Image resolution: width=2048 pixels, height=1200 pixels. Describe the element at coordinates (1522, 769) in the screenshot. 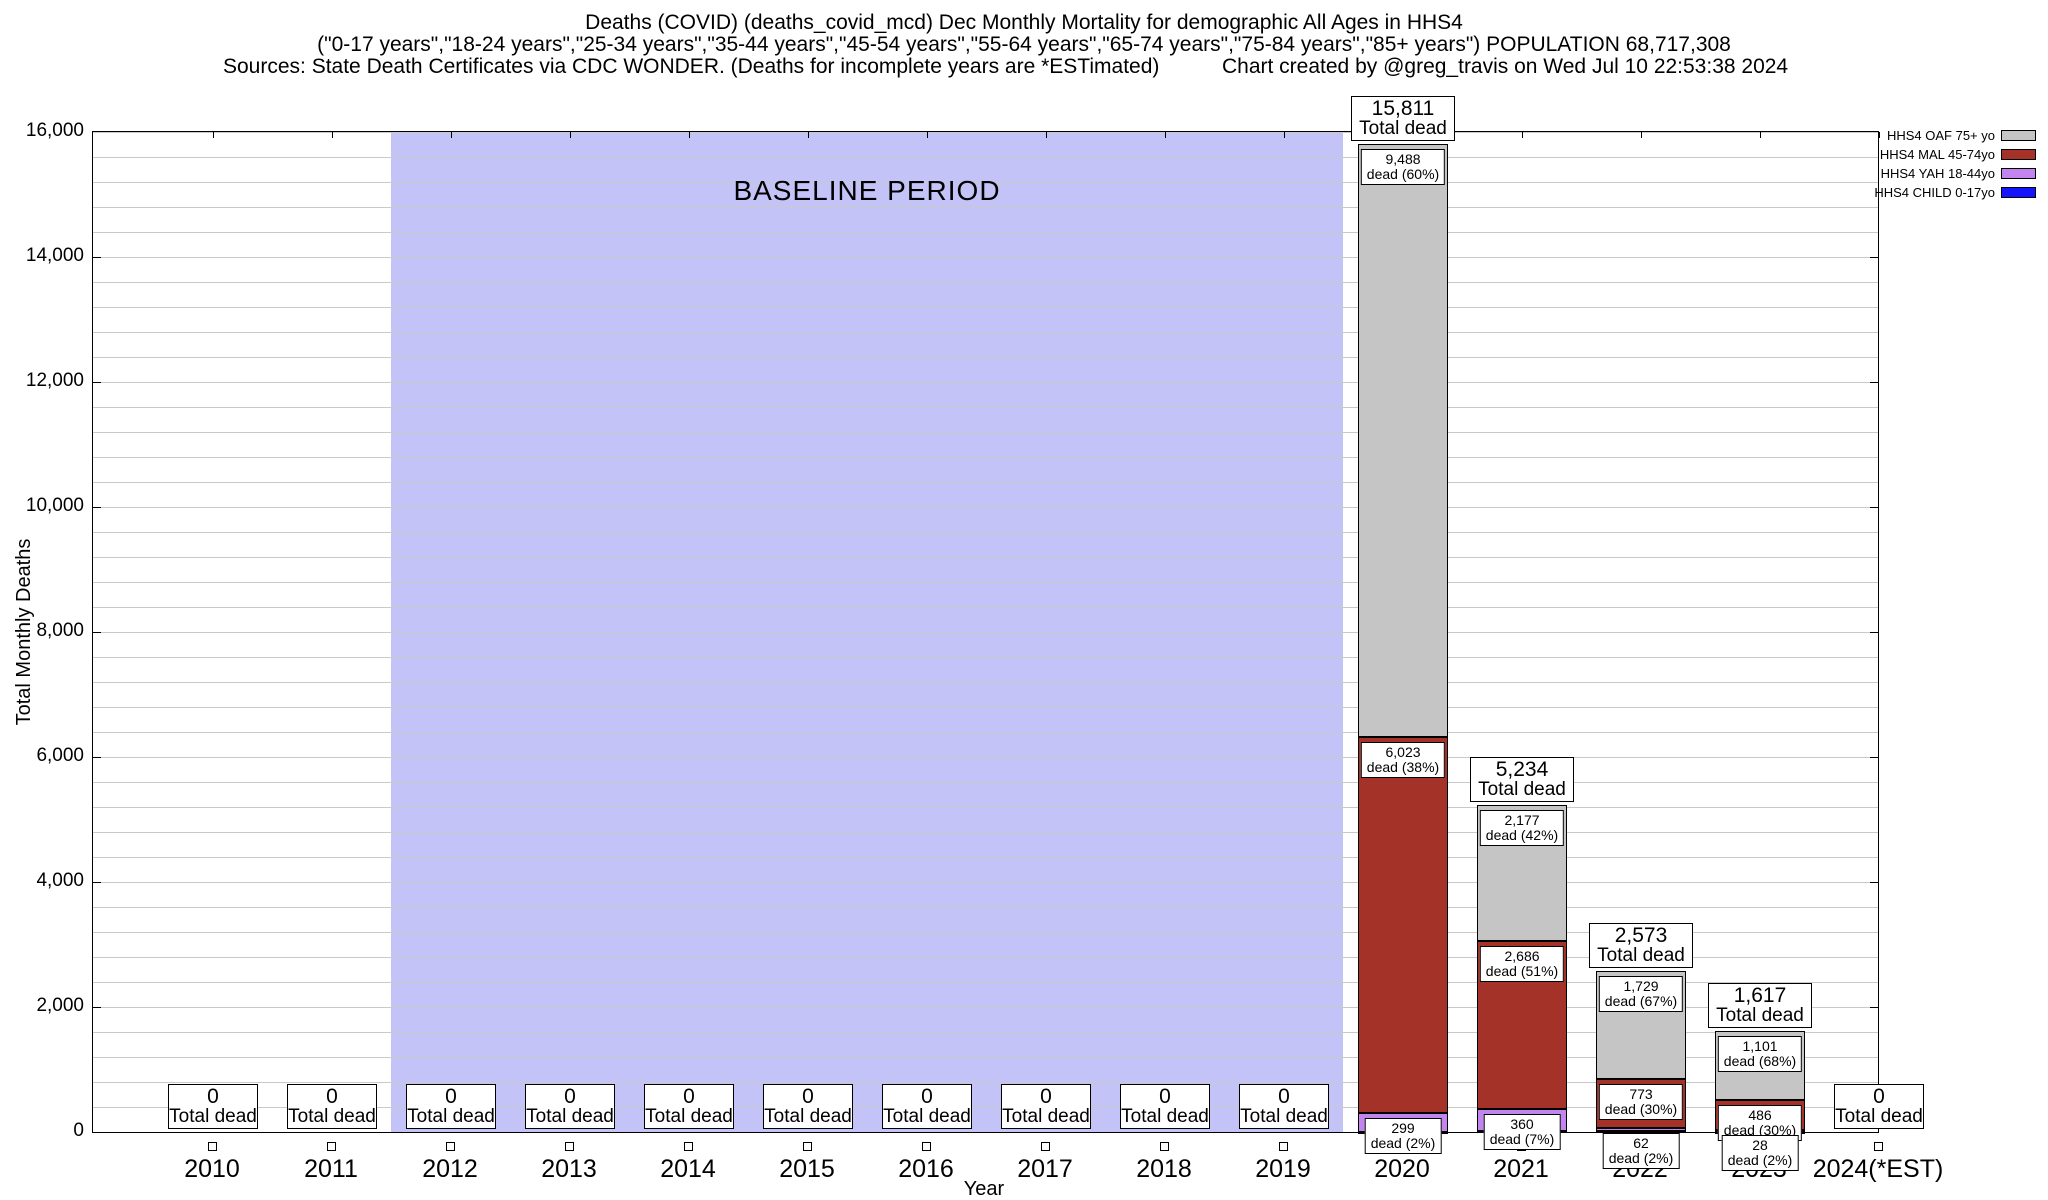

I see `total-dead-value: 5,234` at that location.